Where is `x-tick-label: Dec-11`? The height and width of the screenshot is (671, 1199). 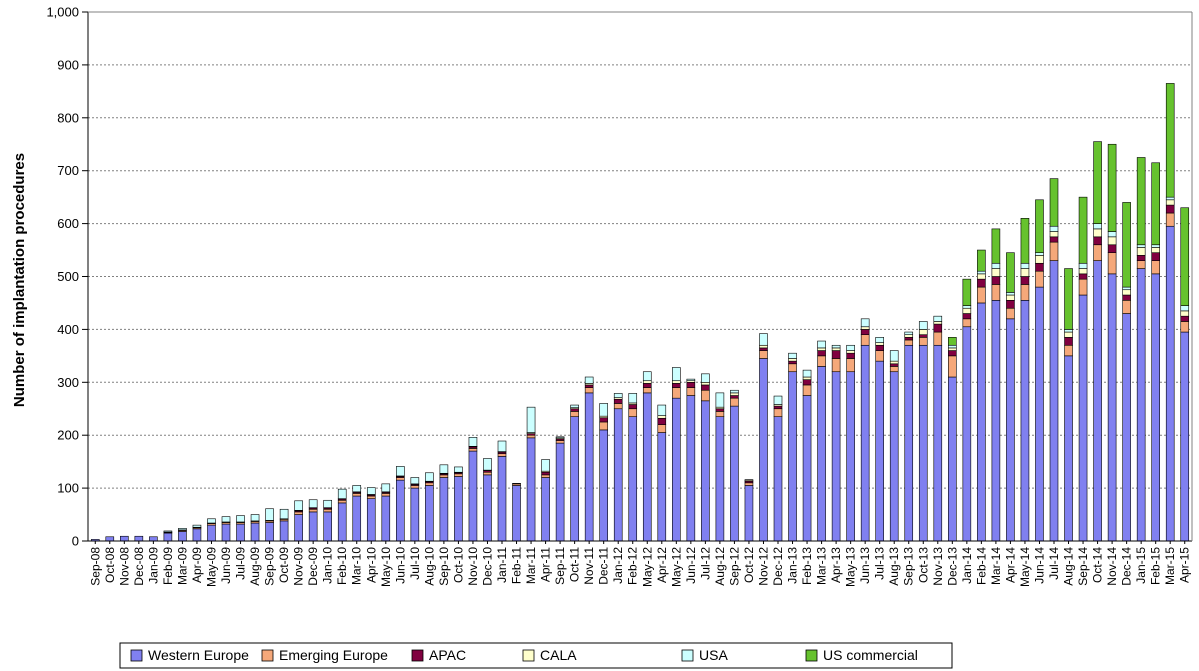 x-tick-label: Dec-11 is located at coordinates (604, 566).